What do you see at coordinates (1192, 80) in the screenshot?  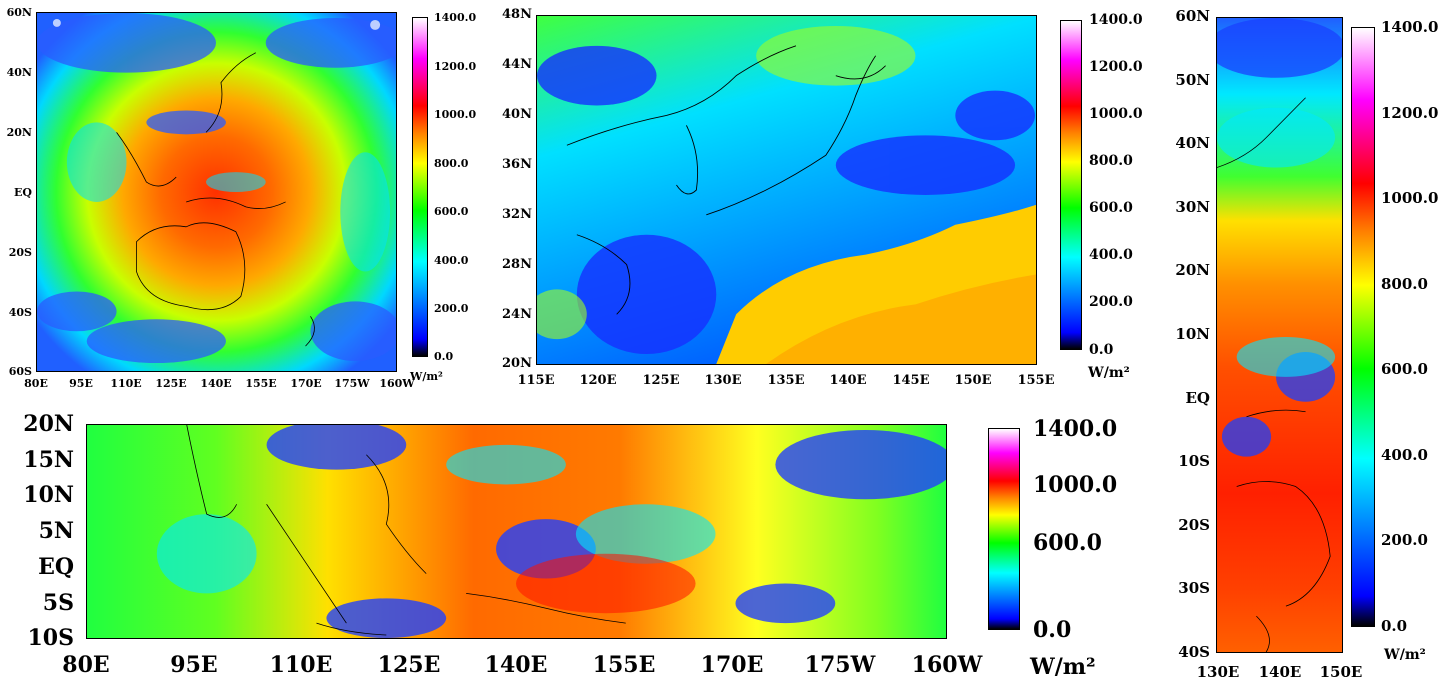 I see `lat-label: 50N` at bounding box center [1192, 80].